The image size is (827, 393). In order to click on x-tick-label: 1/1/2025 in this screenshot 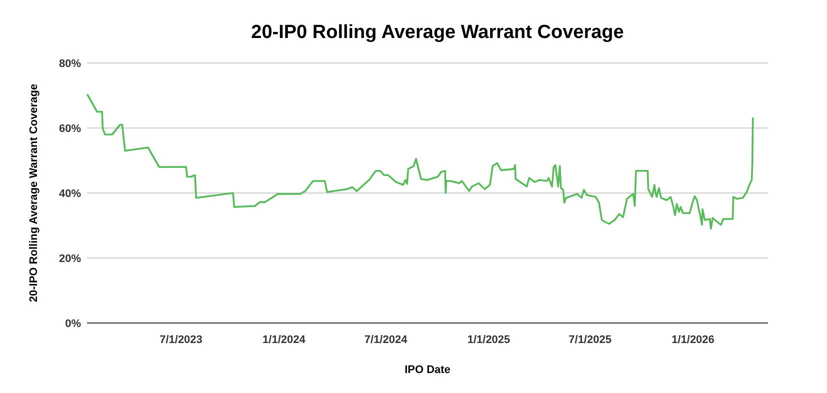, I will do `click(488, 340)`.